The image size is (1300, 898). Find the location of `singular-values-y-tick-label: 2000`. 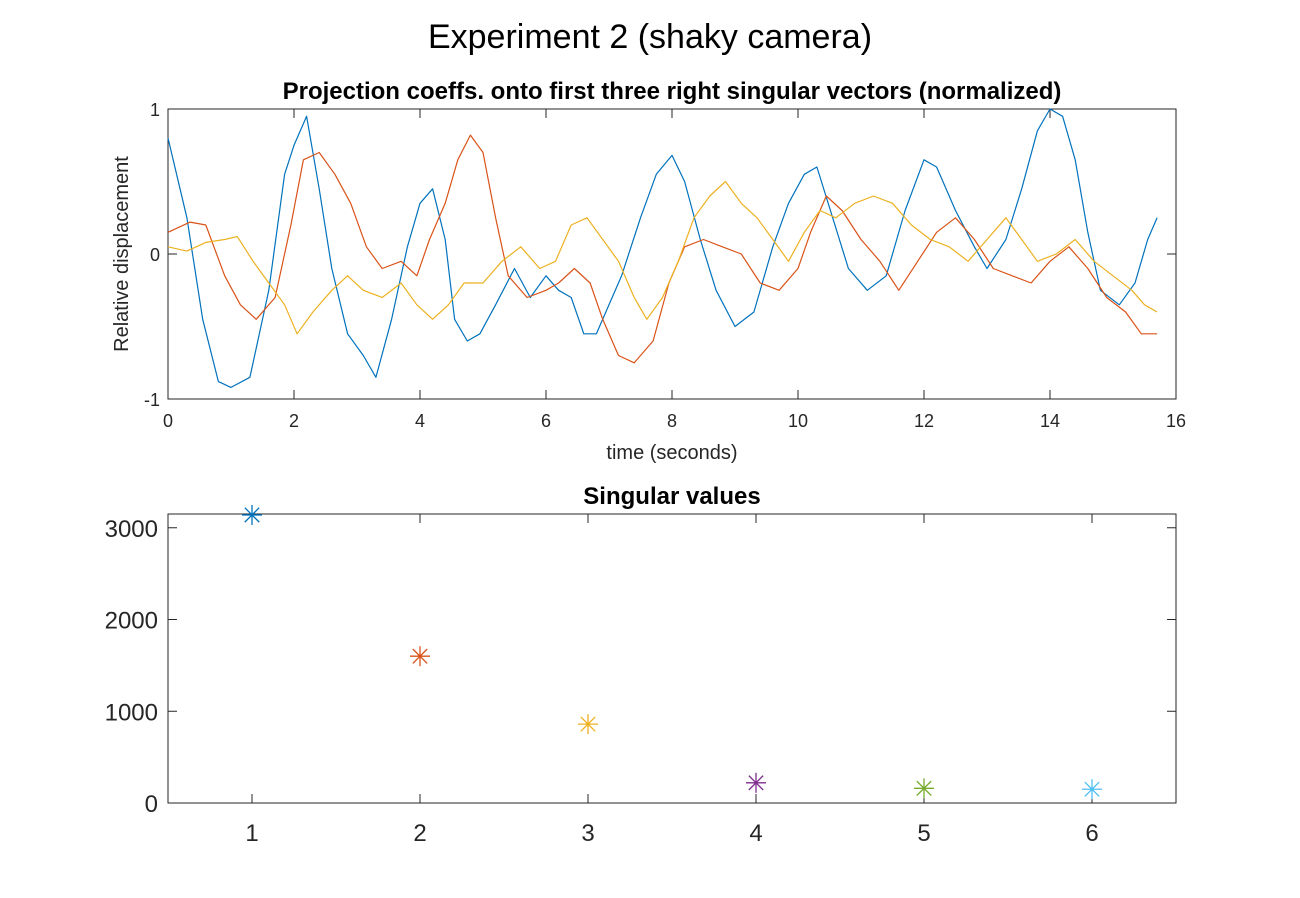

singular-values-y-tick-label: 2000 is located at coordinates (131, 621).